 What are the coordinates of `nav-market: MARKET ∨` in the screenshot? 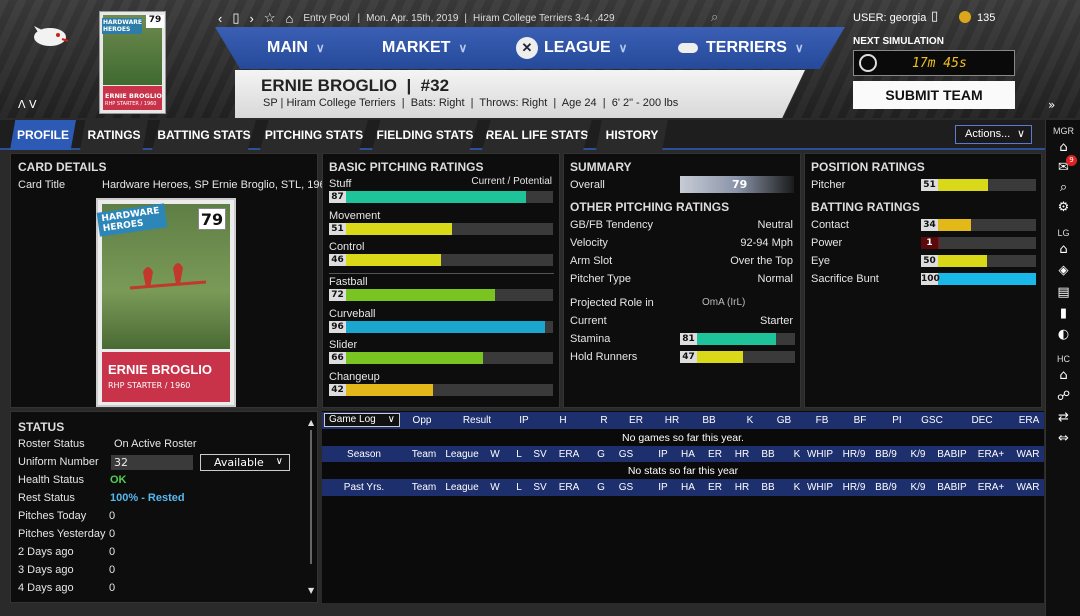 It's located at (424, 48).